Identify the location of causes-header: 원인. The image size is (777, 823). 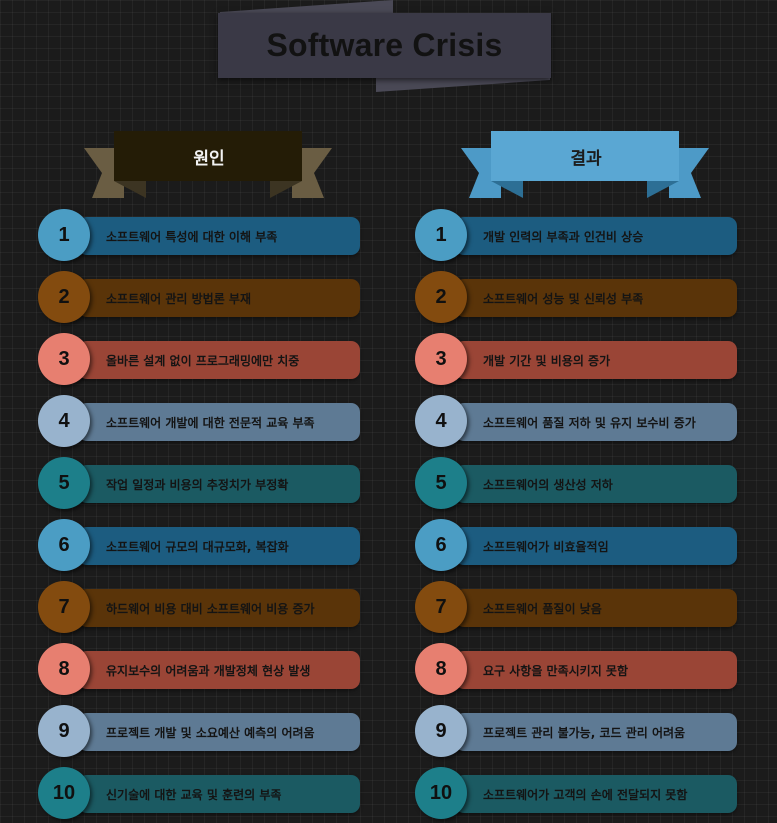
(209, 166).